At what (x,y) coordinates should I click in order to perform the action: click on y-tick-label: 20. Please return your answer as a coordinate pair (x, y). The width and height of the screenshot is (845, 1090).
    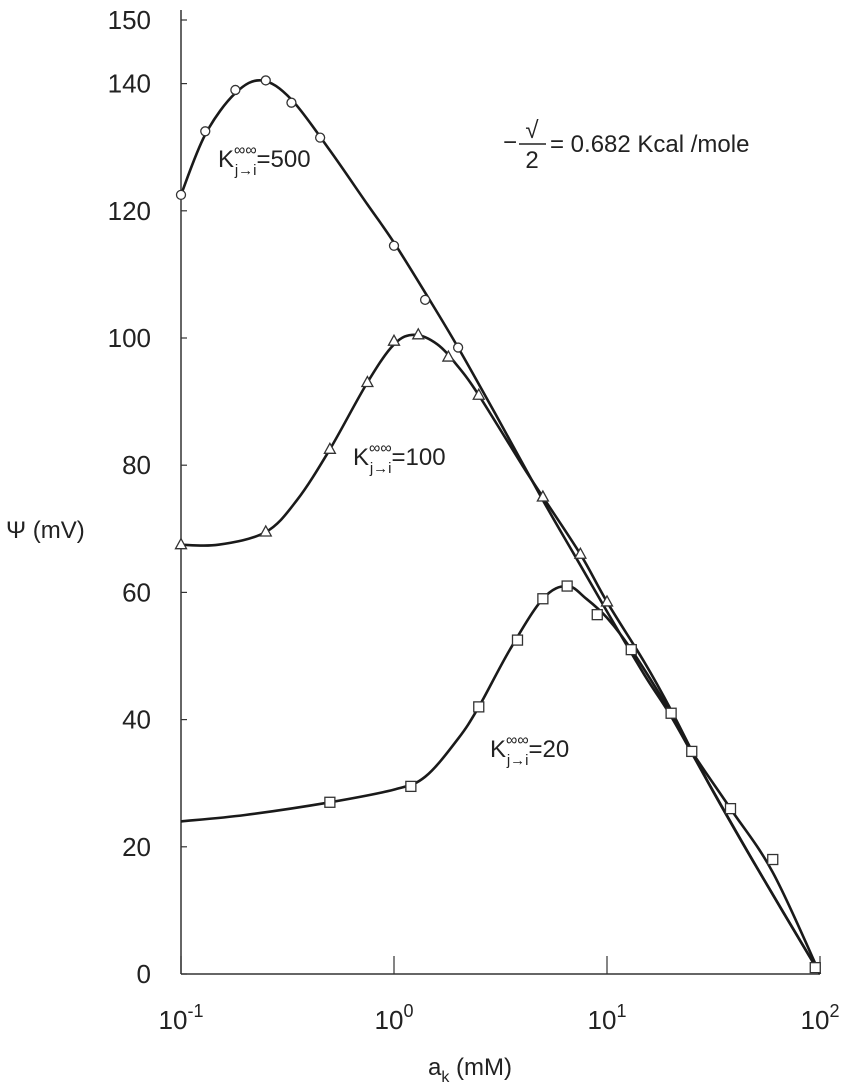
    Looking at the image, I should click on (136, 847).